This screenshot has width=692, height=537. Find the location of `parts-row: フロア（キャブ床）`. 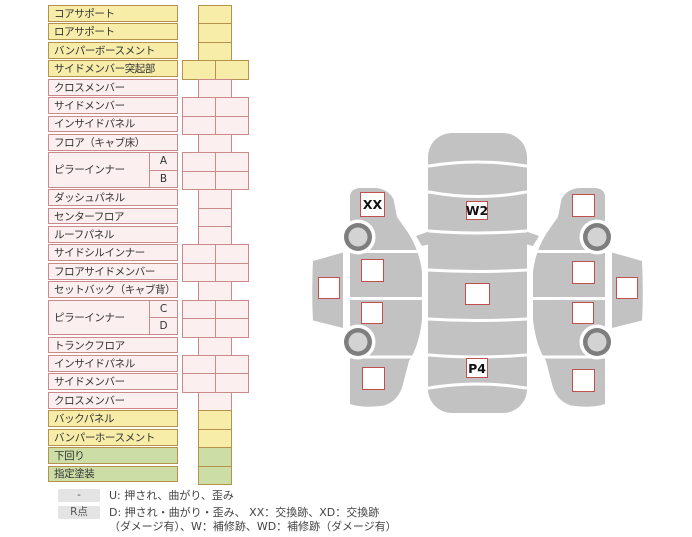

parts-row: フロア（キャブ床） is located at coordinates (150, 143).